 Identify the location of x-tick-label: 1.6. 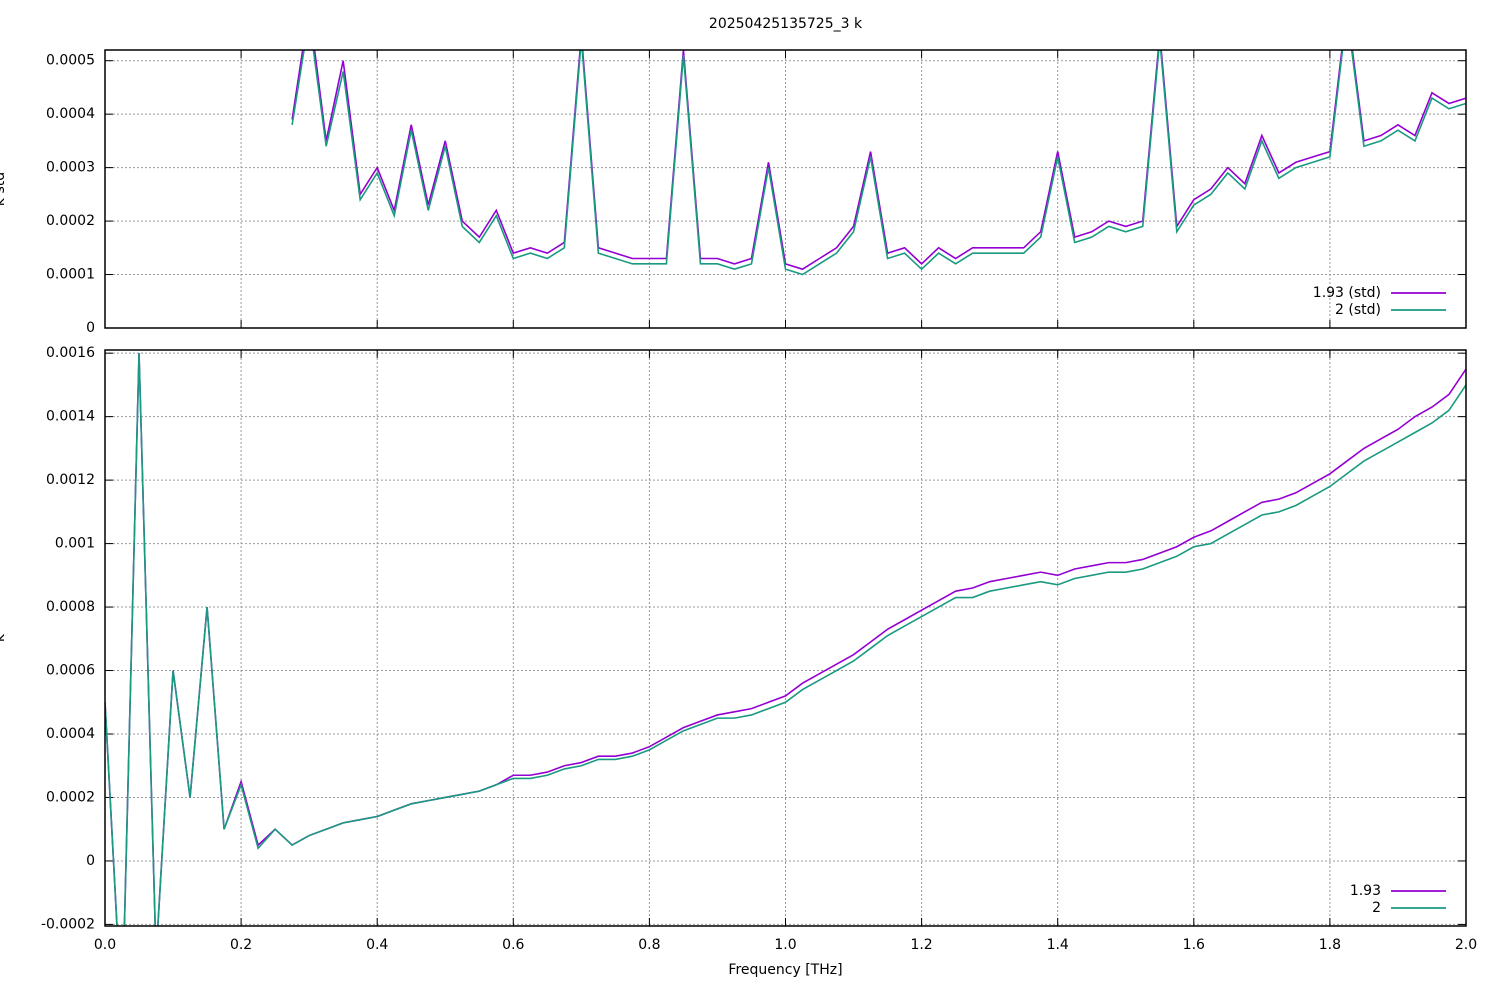
(1194, 945).